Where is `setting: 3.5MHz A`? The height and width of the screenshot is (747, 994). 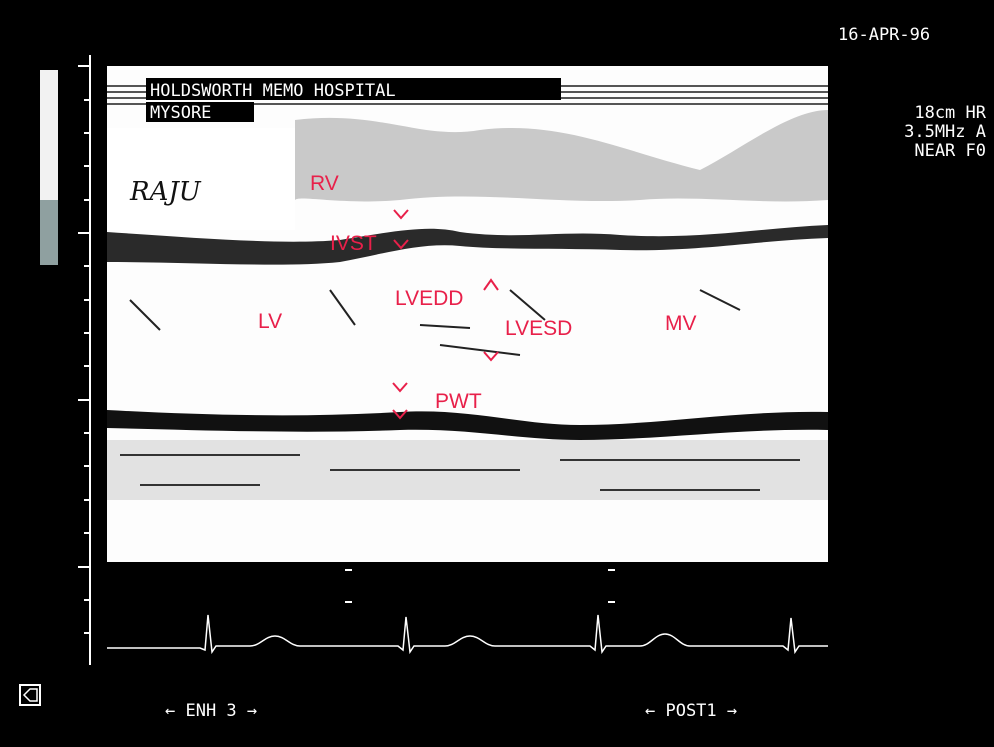 setting: 3.5MHz A is located at coordinates (945, 132).